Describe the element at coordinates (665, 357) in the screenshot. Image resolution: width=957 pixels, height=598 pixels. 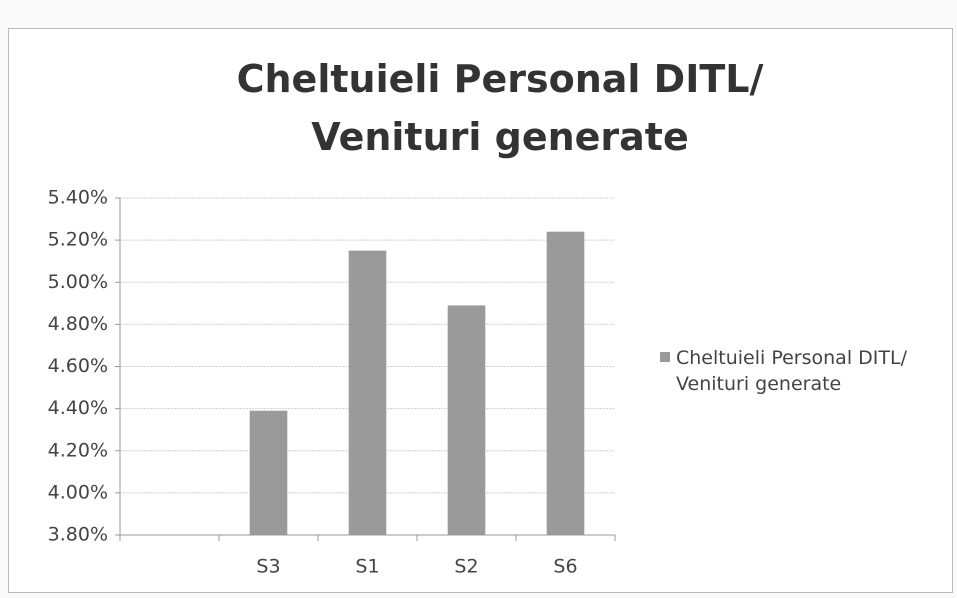
I see `legend-swatch` at that location.